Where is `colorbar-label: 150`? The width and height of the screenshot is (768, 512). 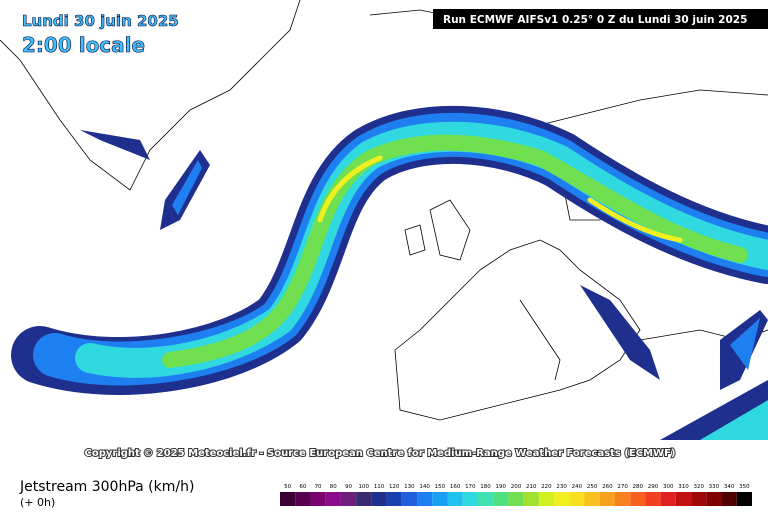 colorbar-label: 150 is located at coordinates (440, 487).